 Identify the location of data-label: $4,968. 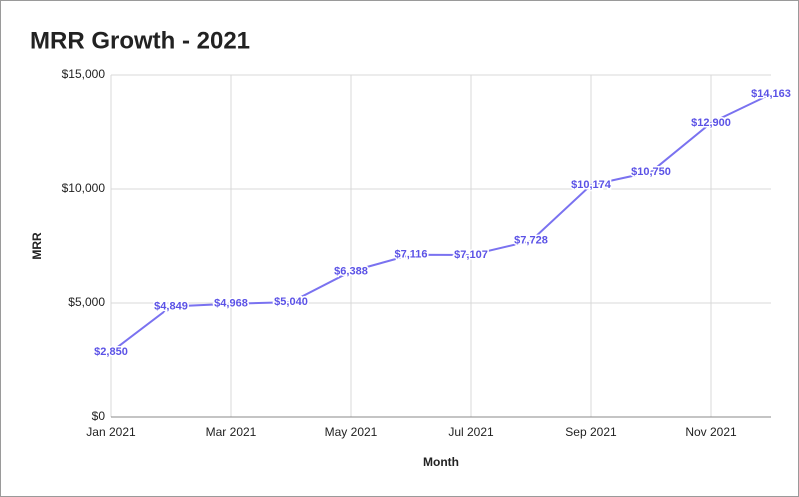
(231, 304).